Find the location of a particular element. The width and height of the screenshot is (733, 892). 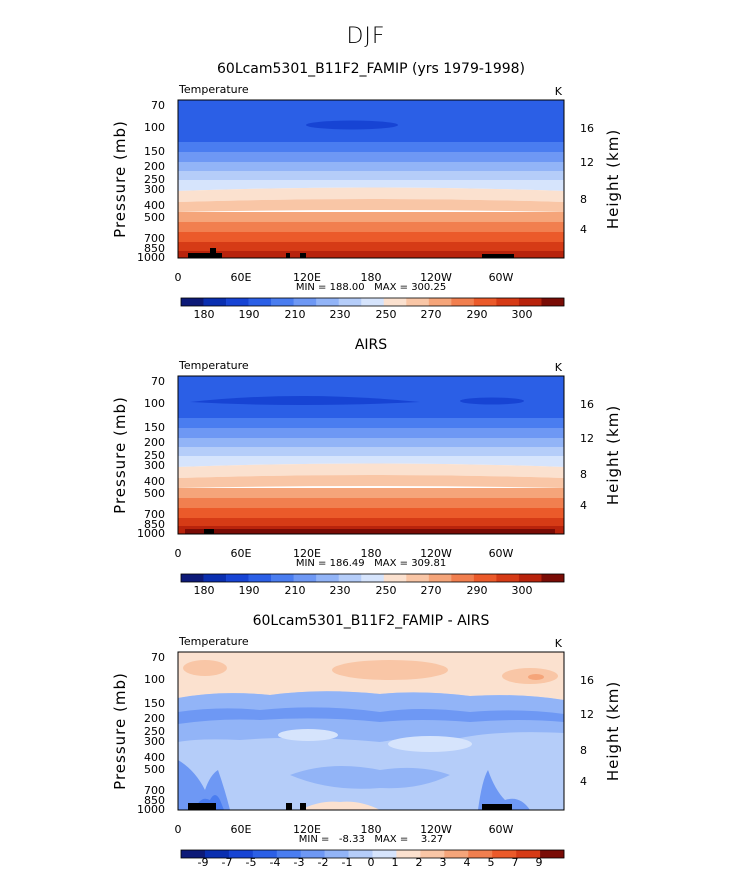

colorbar-label: -7 is located at coordinates (227, 862).